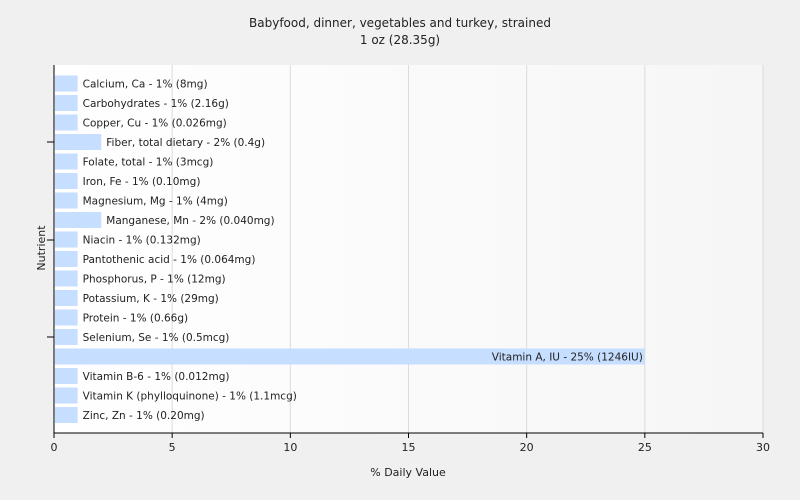 The width and height of the screenshot is (800, 500). Describe the element at coordinates (144, 416) in the screenshot. I see `bar-label: Zinc, Zn - 1% (0.20mg)` at that location.